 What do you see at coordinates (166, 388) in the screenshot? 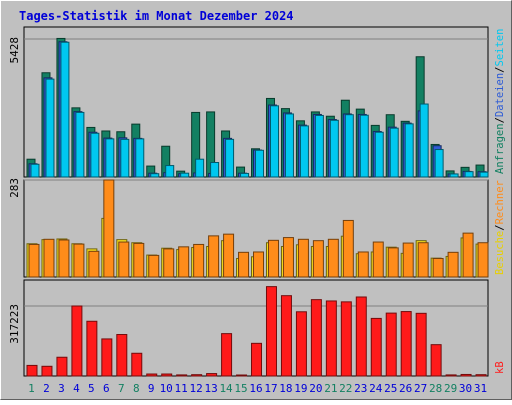
I see `x-tick-label-day-10: 10` at bounding box center [166, 388].